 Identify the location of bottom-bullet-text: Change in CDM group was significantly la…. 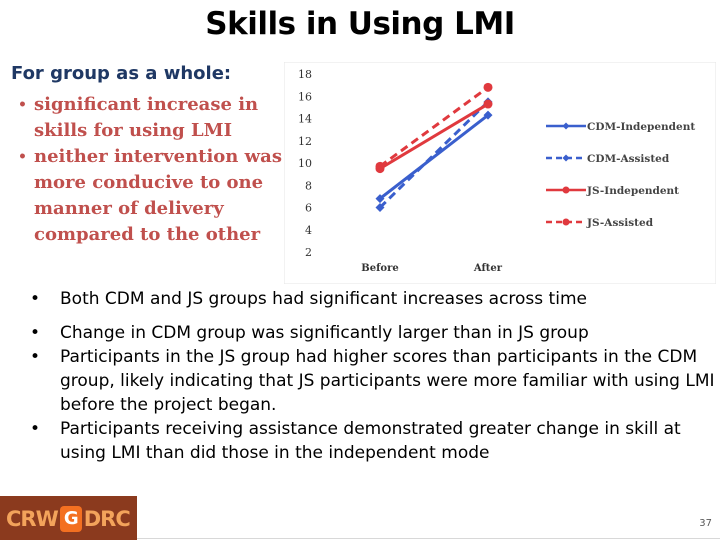
(324, 333).